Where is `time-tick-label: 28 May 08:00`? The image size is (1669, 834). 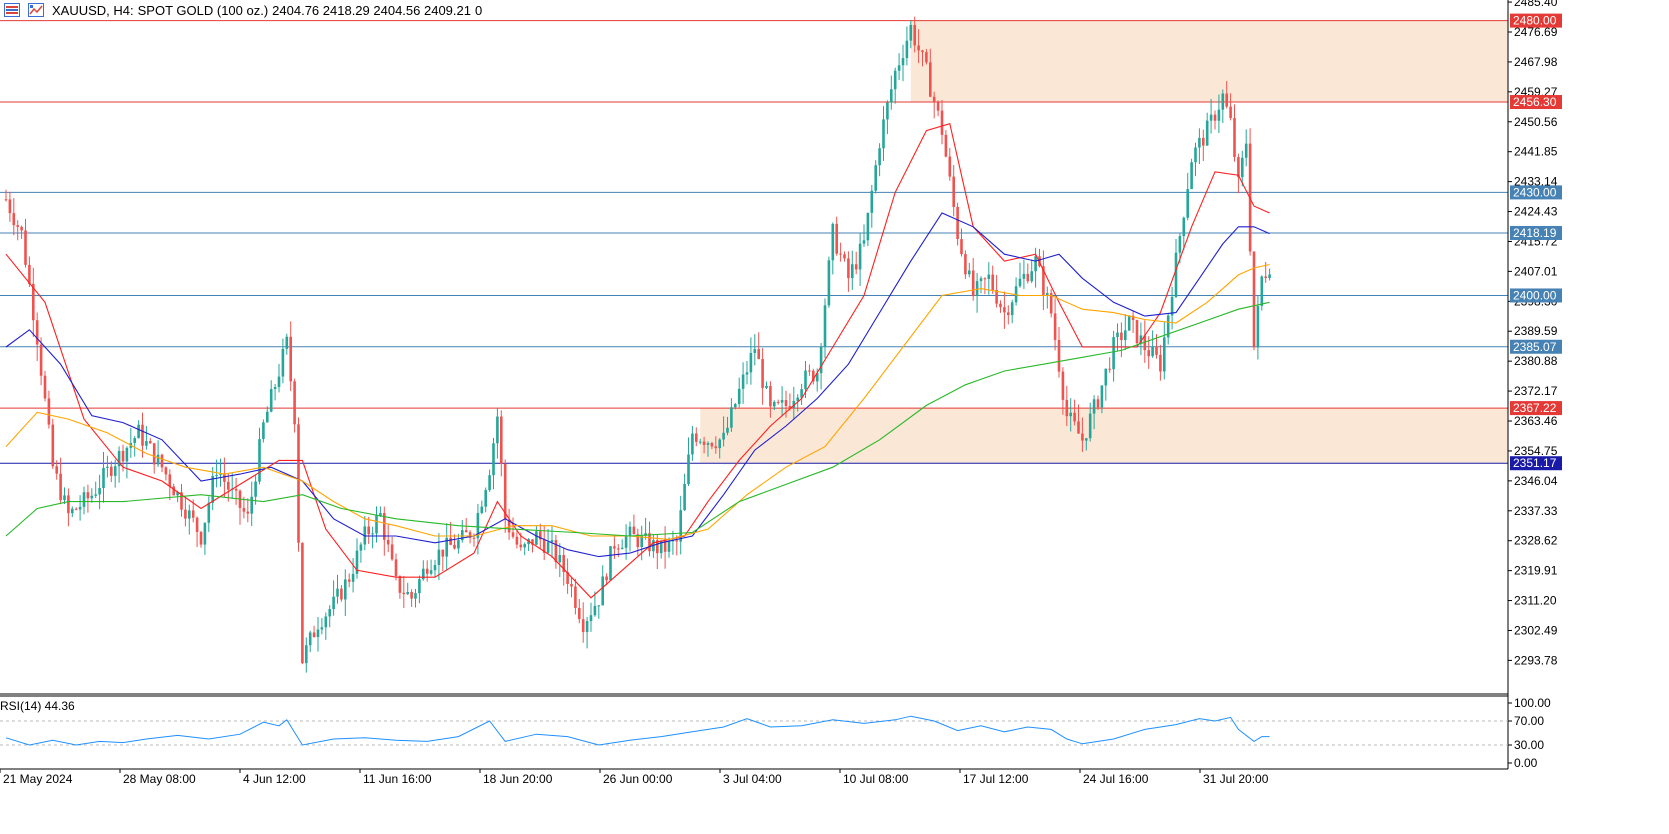 time-tick-label: 28 May 08:00 is located at coordinates (159, 779).